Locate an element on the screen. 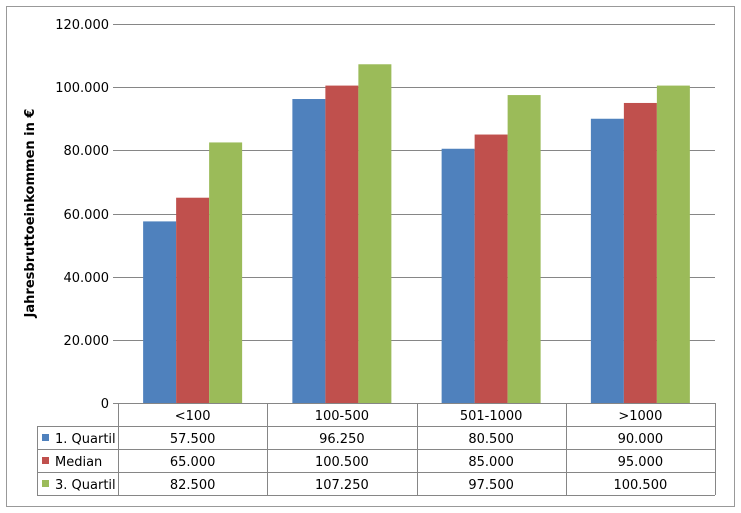 The image size is (741, 513). y-axis-ticks: 0 20.000 40.000 60.000 80.000 100.000 120.000 is located at coordinates (86, 215).